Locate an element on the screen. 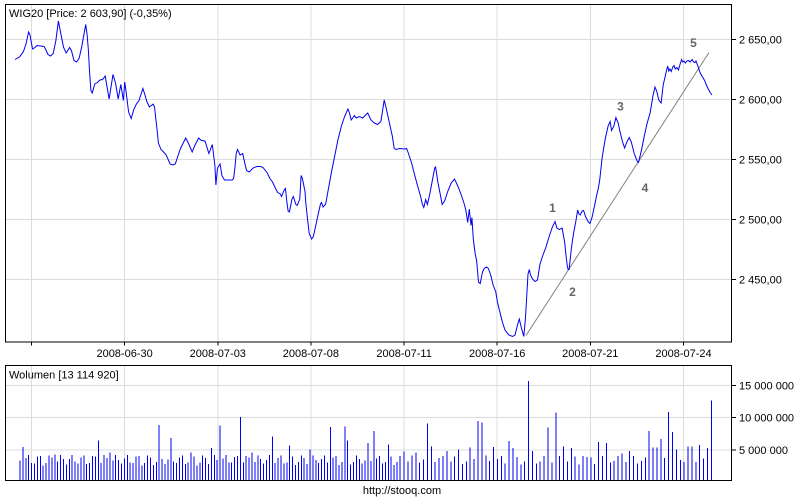 This screenshot has width=800, height=500. svg-text: 15 000 000 is located at coordinates (766, 386).